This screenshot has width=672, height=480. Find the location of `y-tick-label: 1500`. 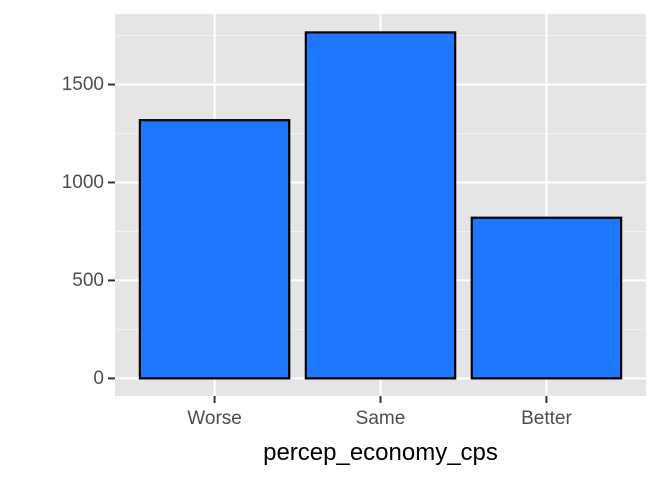

y-tick-label: 1500 is located at coordinates (83, 84).